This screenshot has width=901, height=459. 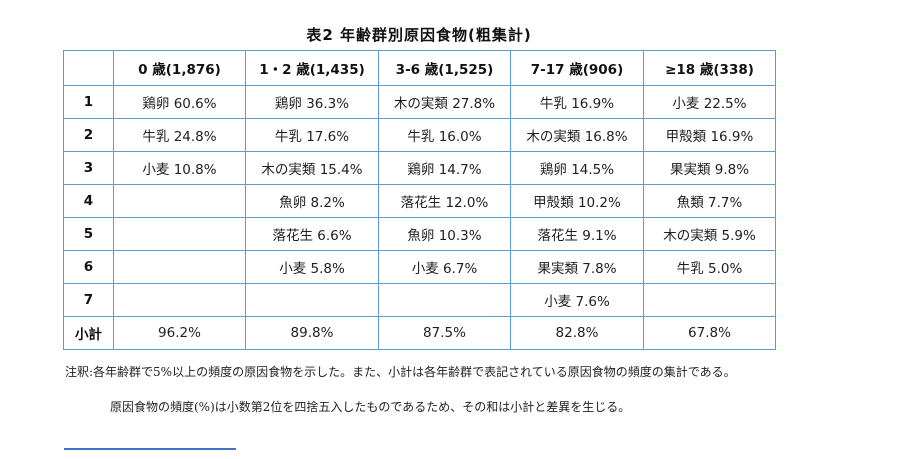 I want to click on column-header-age3-6: 3-6 歳(1,525), so click(x=444, y=68).